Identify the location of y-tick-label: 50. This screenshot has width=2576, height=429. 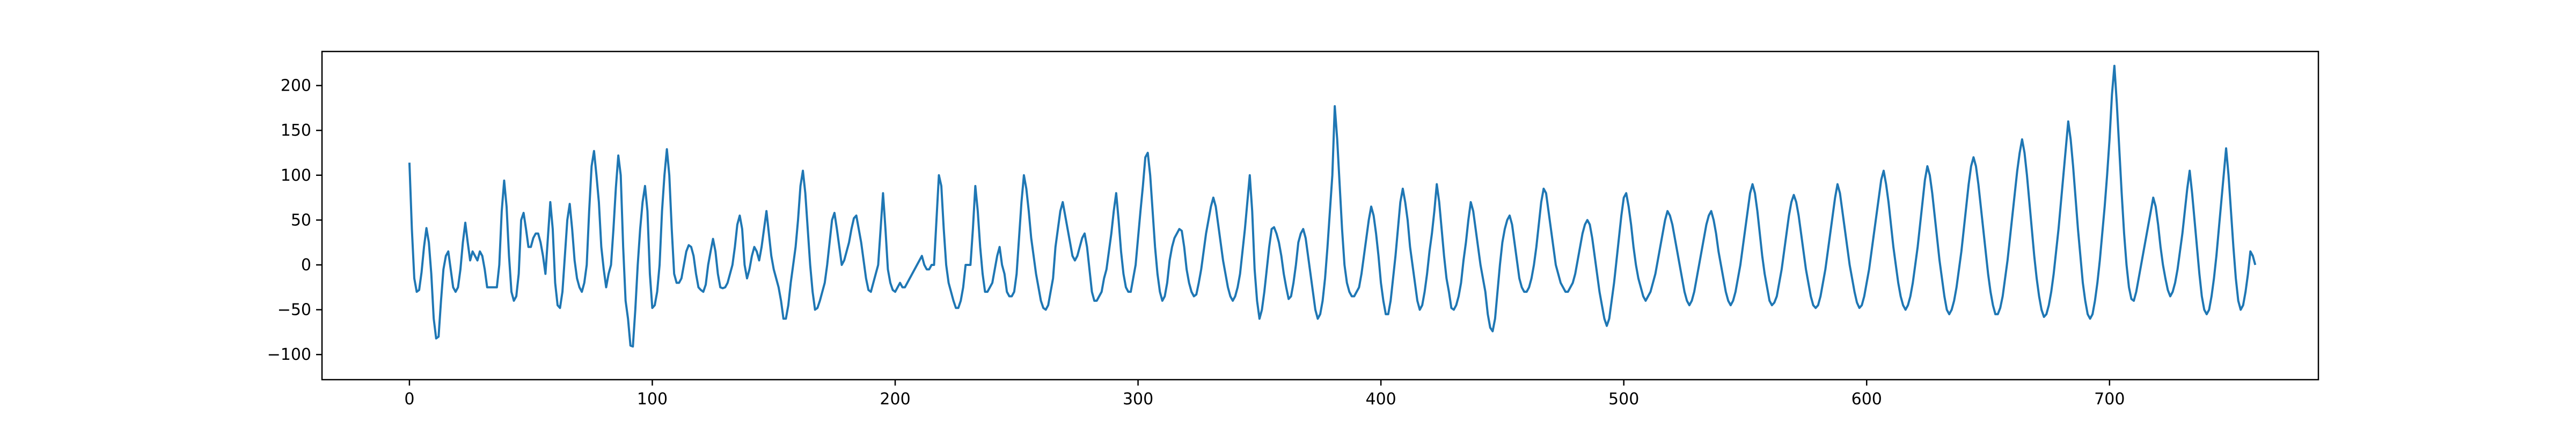
(301, 220).